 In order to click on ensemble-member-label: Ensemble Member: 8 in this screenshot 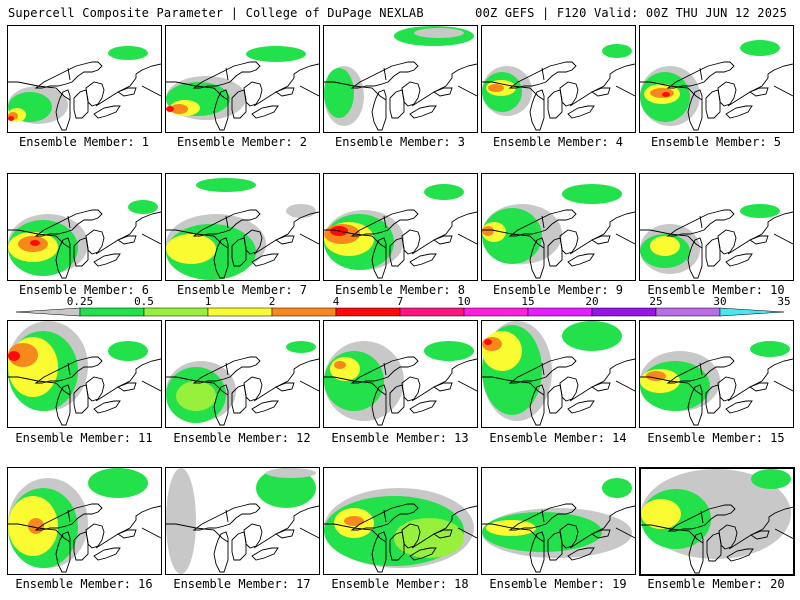, I will do `click(400, 290)`.